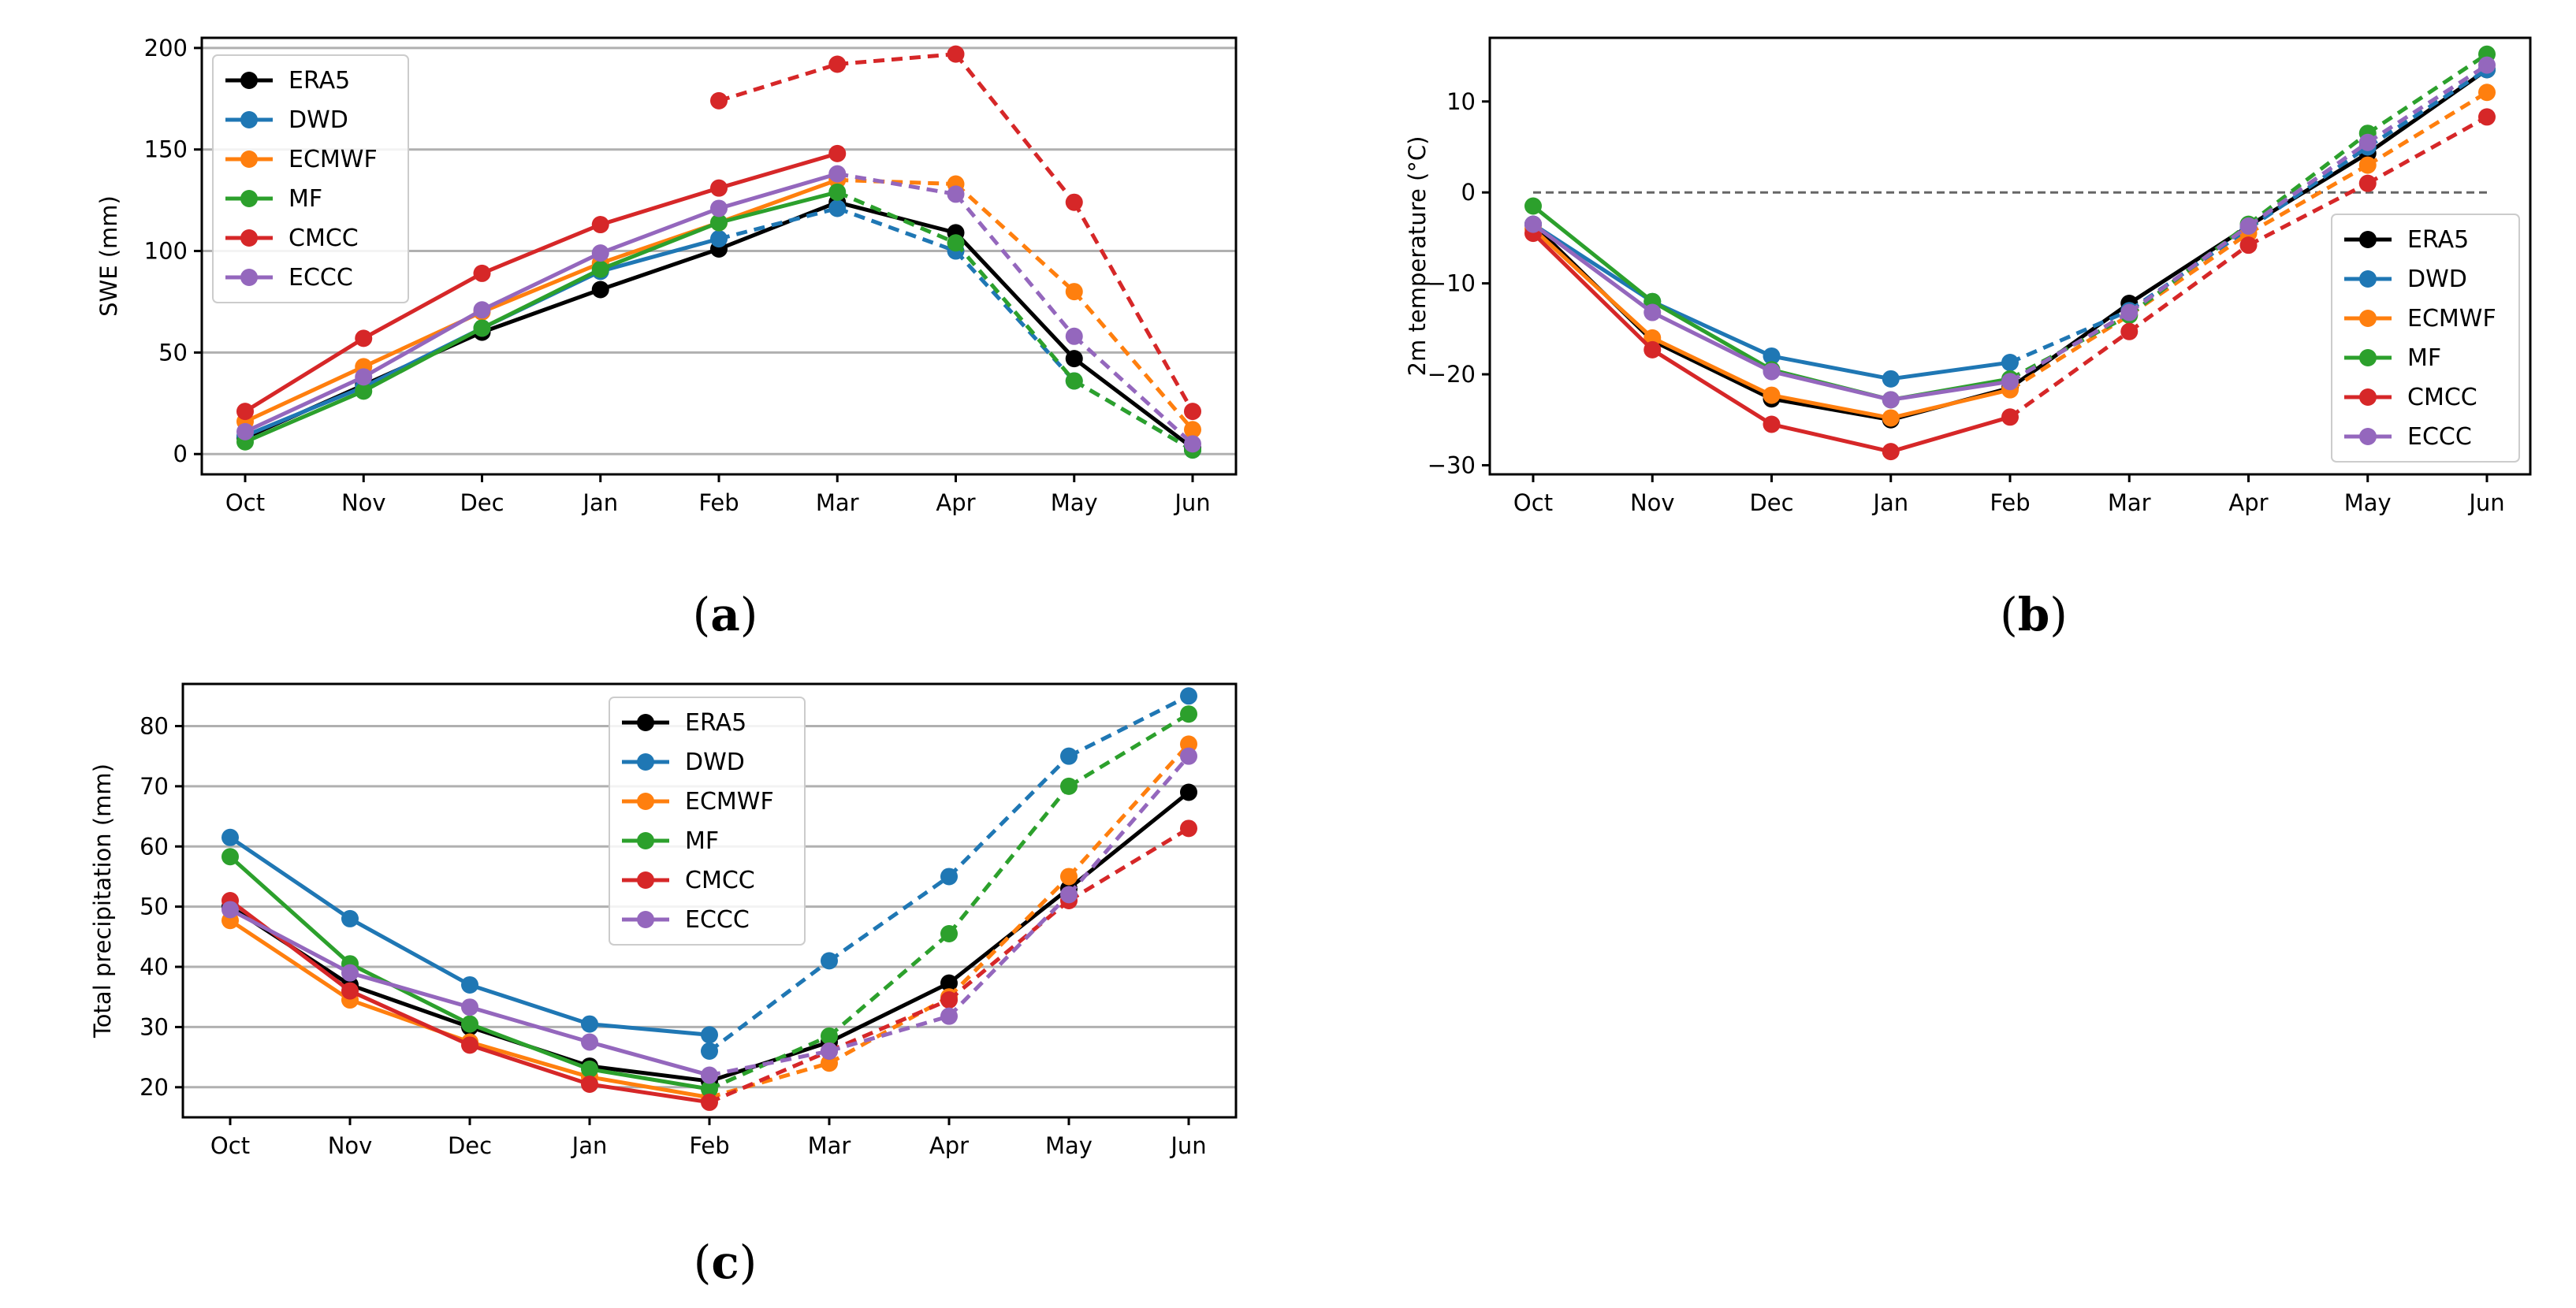 The width and height of the screenshot is (2576, 1308). What do you see at coordinates (173, 352) in the screenshot?
I see `y-tick-label: 50` at bounding box center [173, 352].